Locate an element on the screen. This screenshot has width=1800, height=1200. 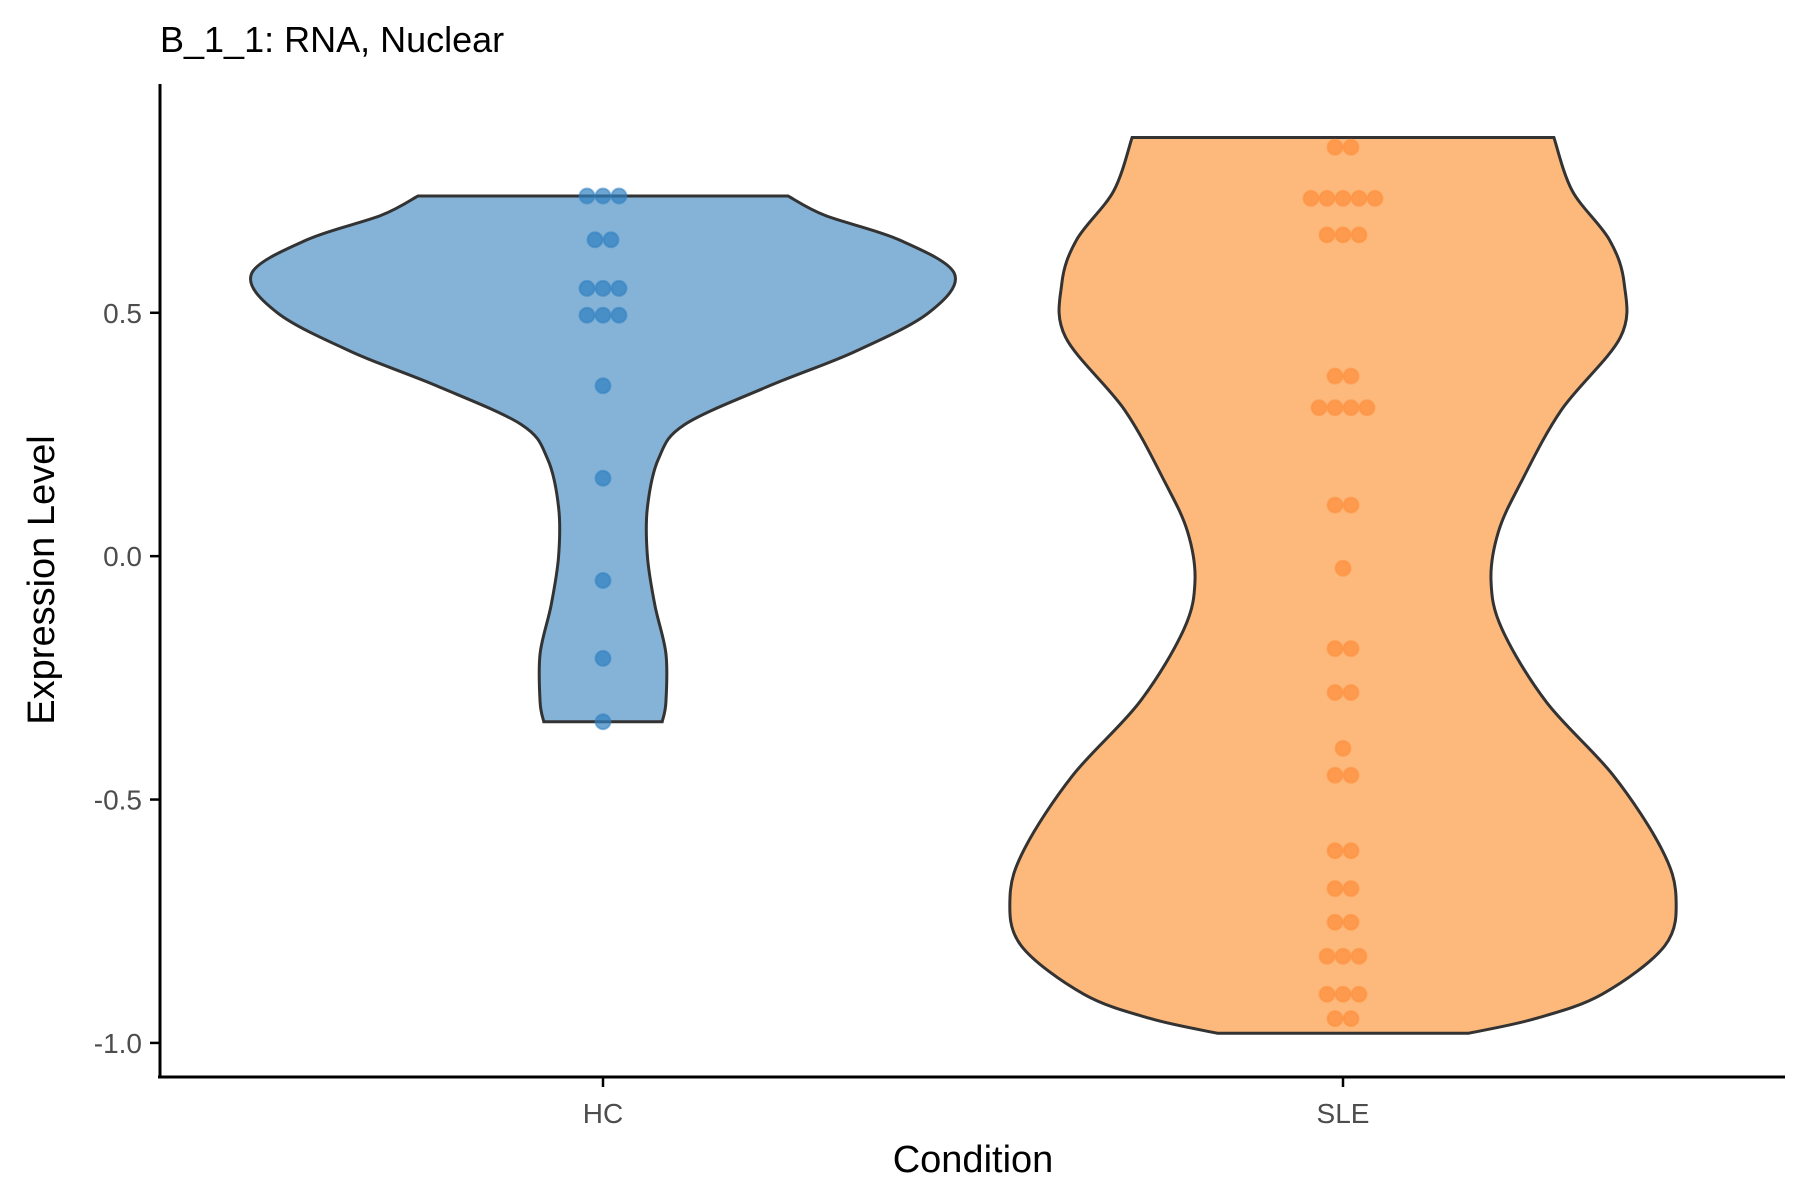
x-axis-ticks: HC SLE is located at coordinates (976, 1103).